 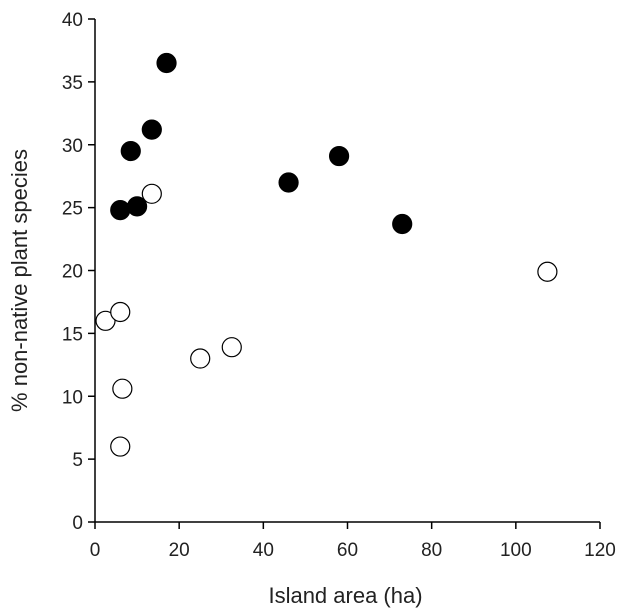 I want to click on x-tick-label: 60, so click(x=347, y=550).